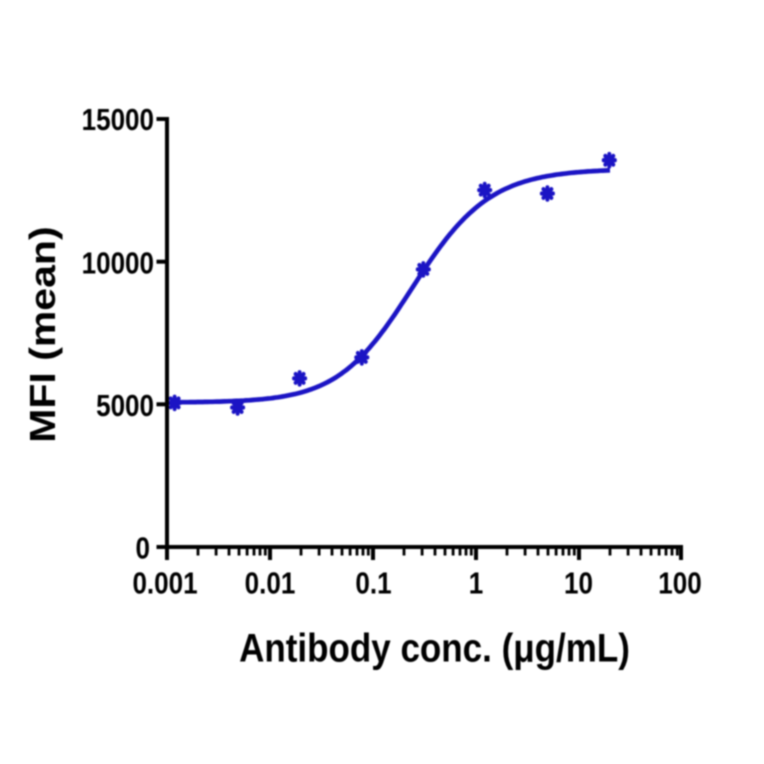 This screenshot has height=764, width=764. What do you see at coordinates (143, 548) in the screenshot?
I see `svg-text: 0` at bounding box center [143, 548].